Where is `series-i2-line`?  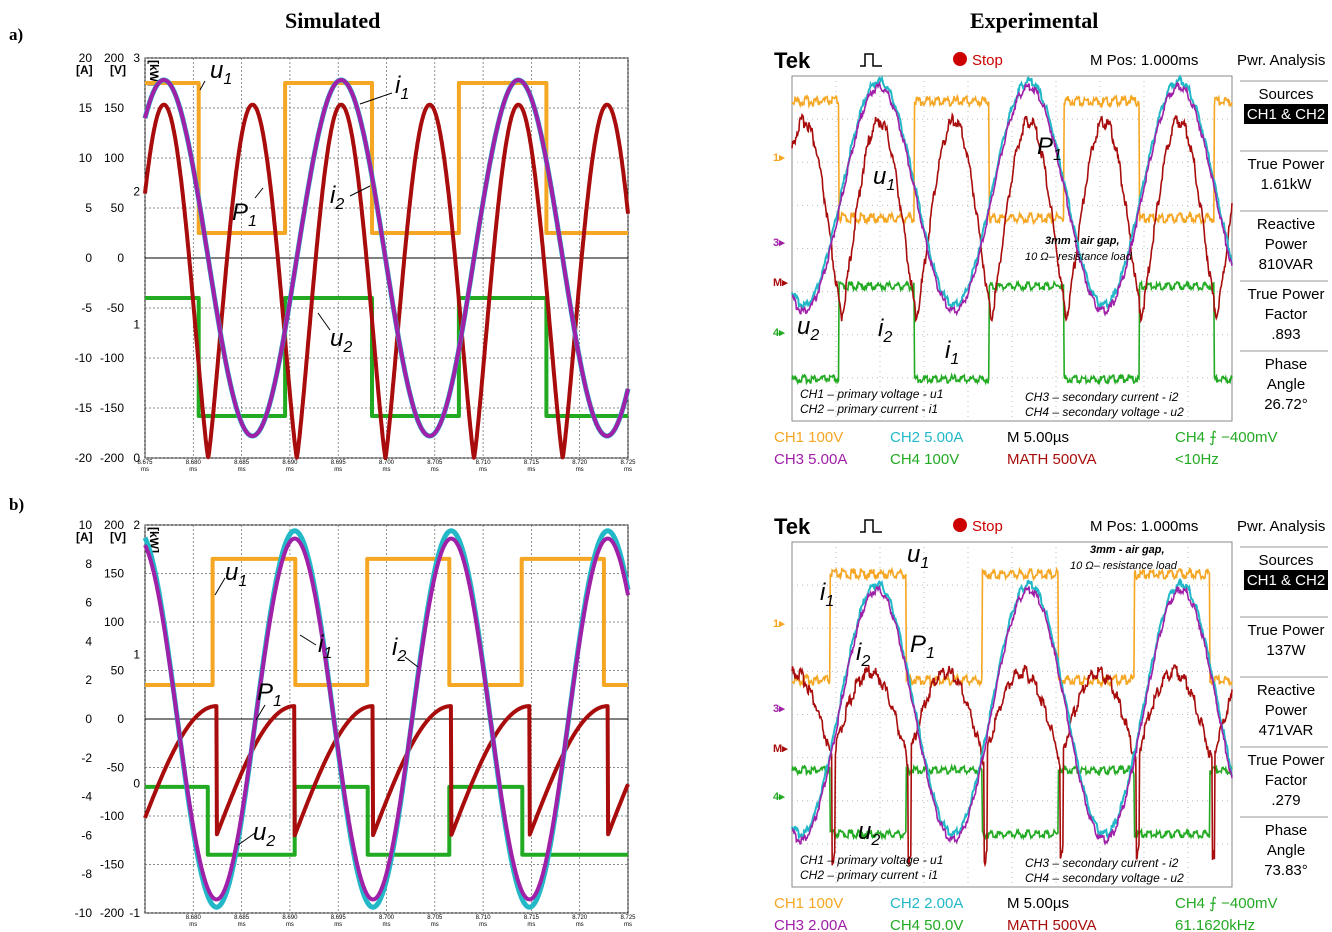 series-i2-line is located at coordinates (386, 258).